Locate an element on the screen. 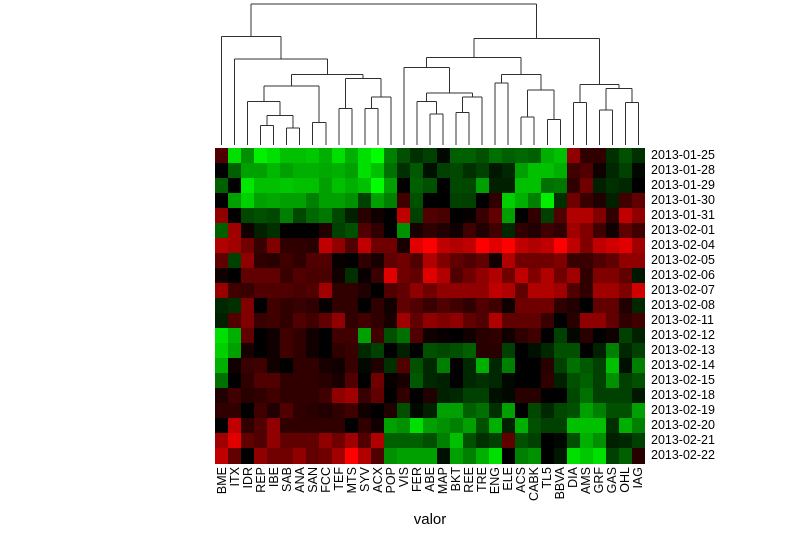  row-label: 2013-02-18 is located at coordinates (683, 394).